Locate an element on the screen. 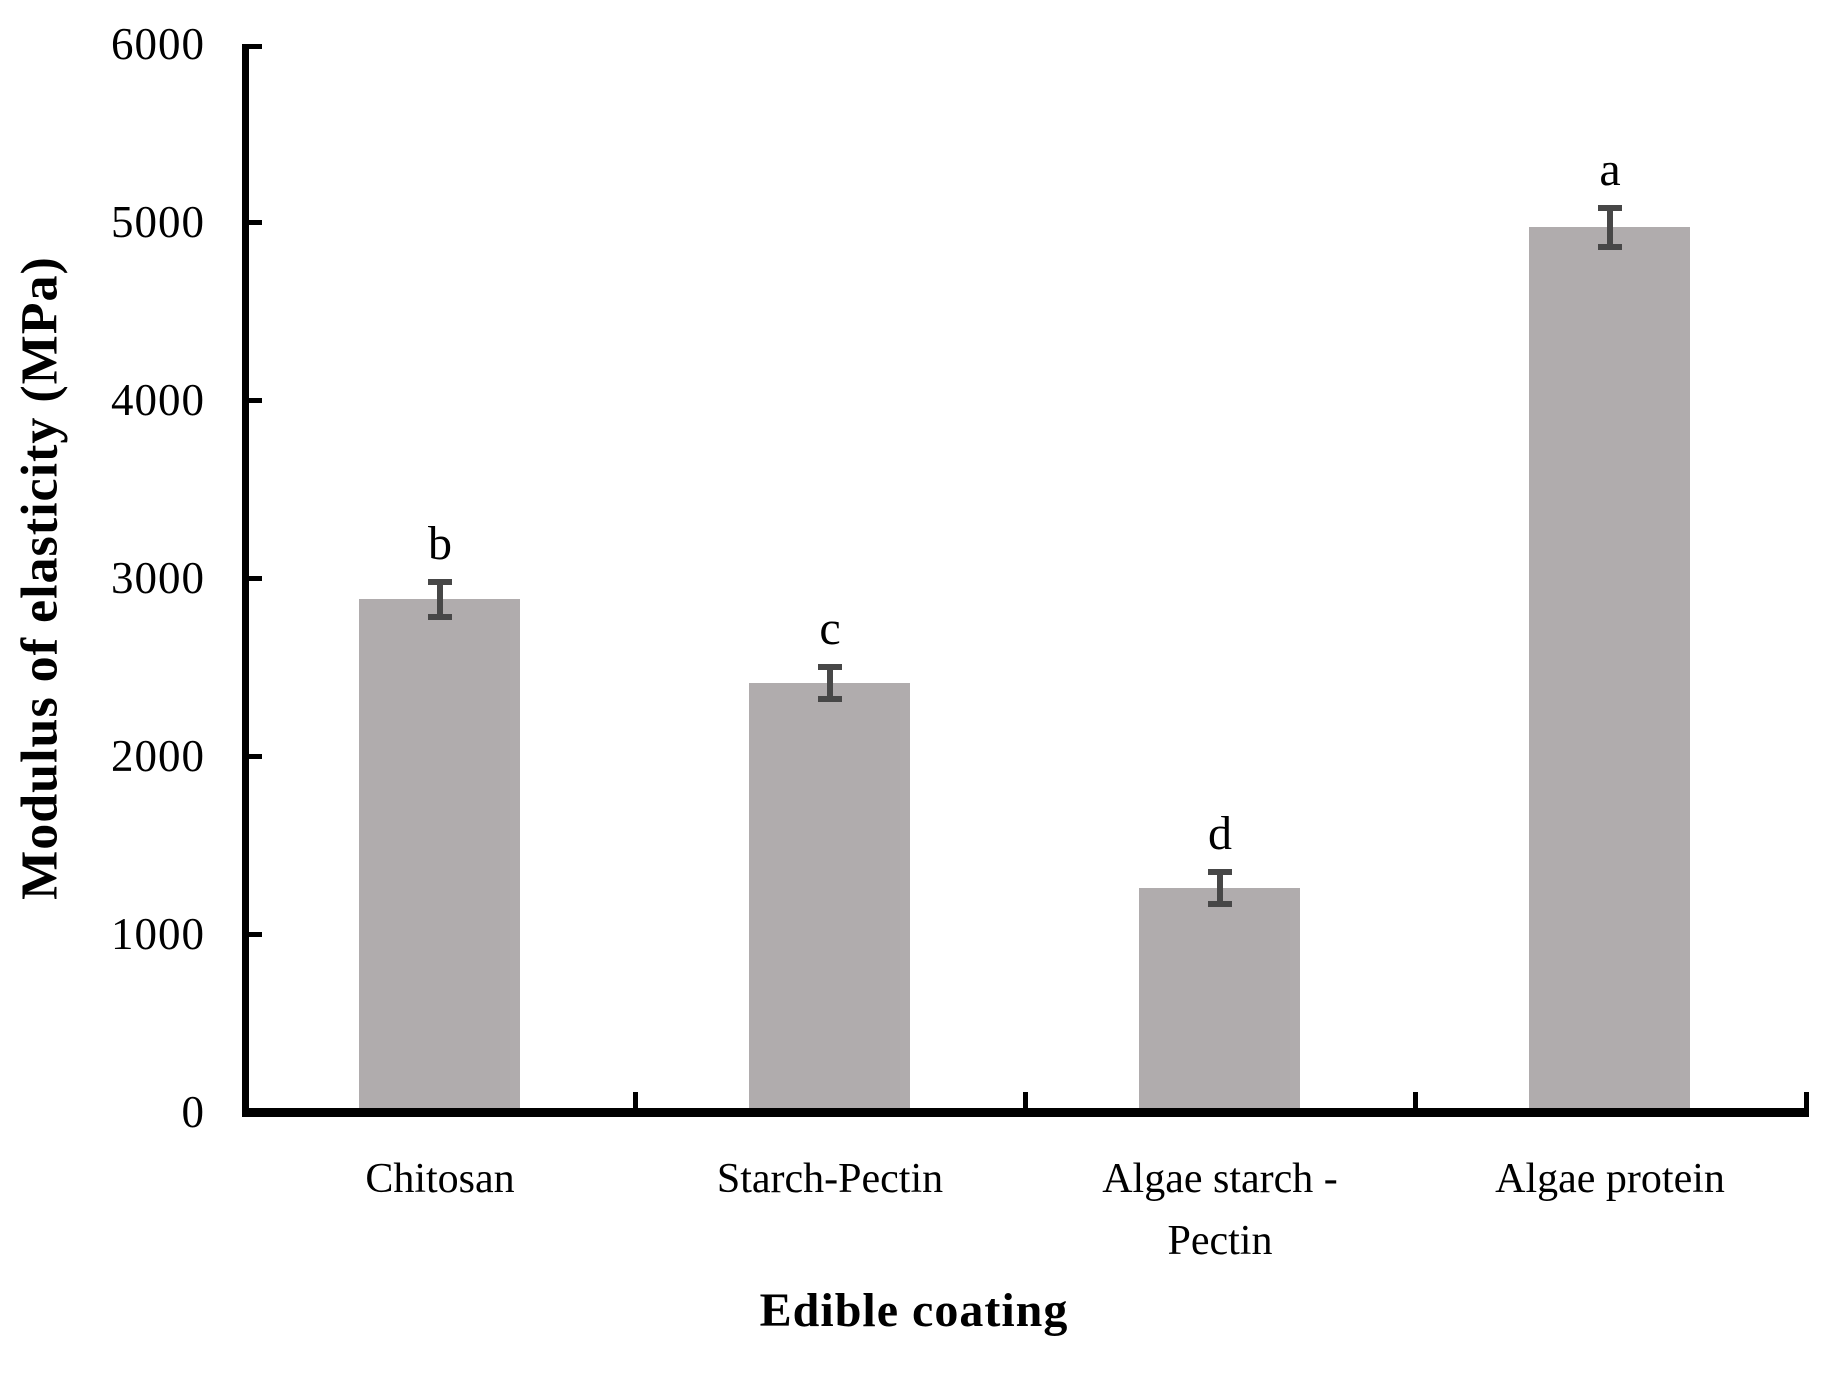  significance-letter: d is located at coordinates (1220, 833).